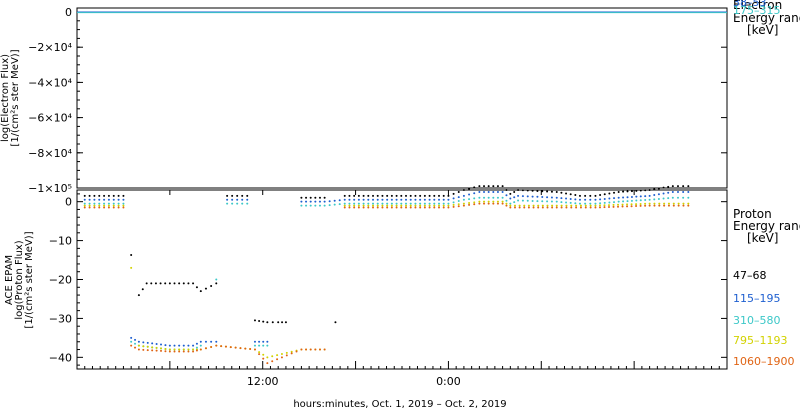 The image size is (800, 410). I want to click on y-tick-label: −4×10⁴, so click(50, 82).